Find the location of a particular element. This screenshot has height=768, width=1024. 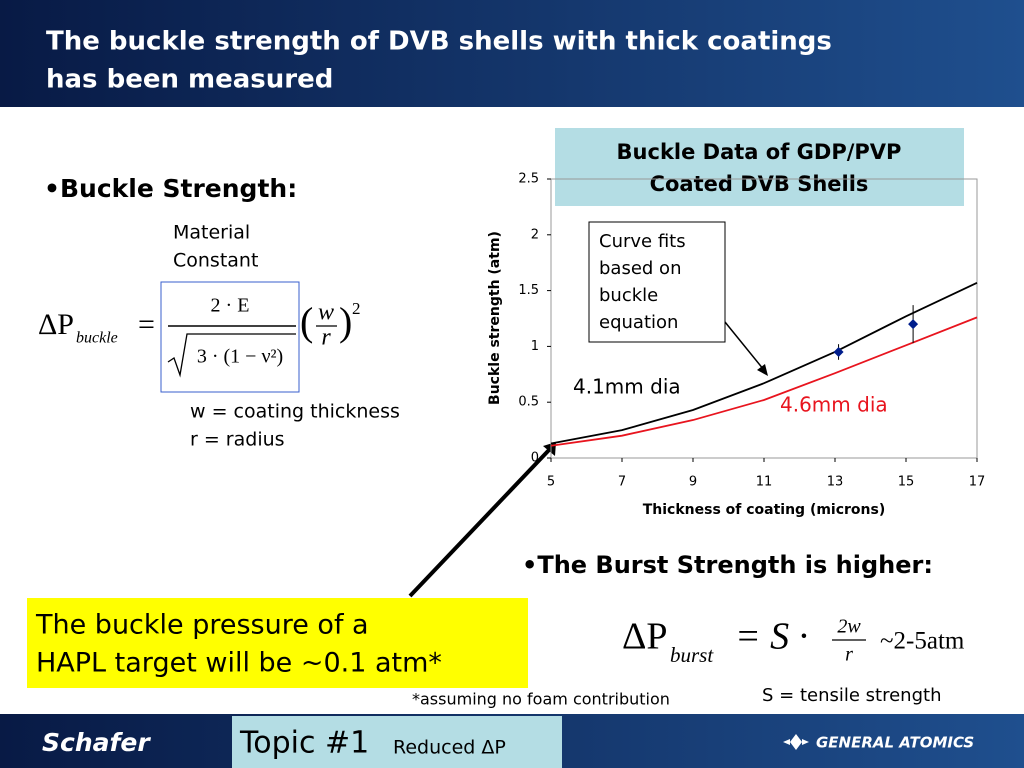

x-tick-label: 17 is located at coordinates (977, 482).